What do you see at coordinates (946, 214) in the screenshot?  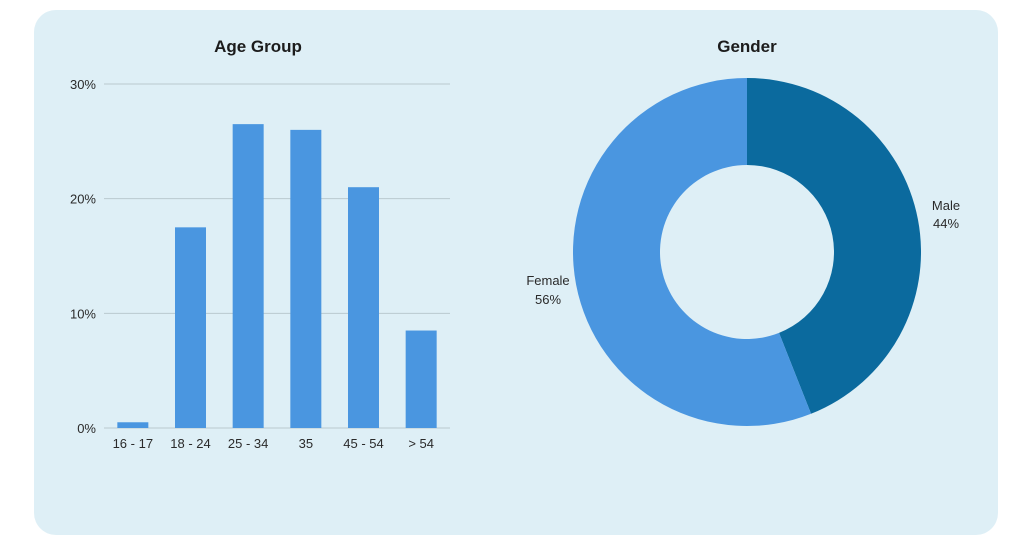 I see `male-slice-label: Male 44%` at bounding box center [946, 214].